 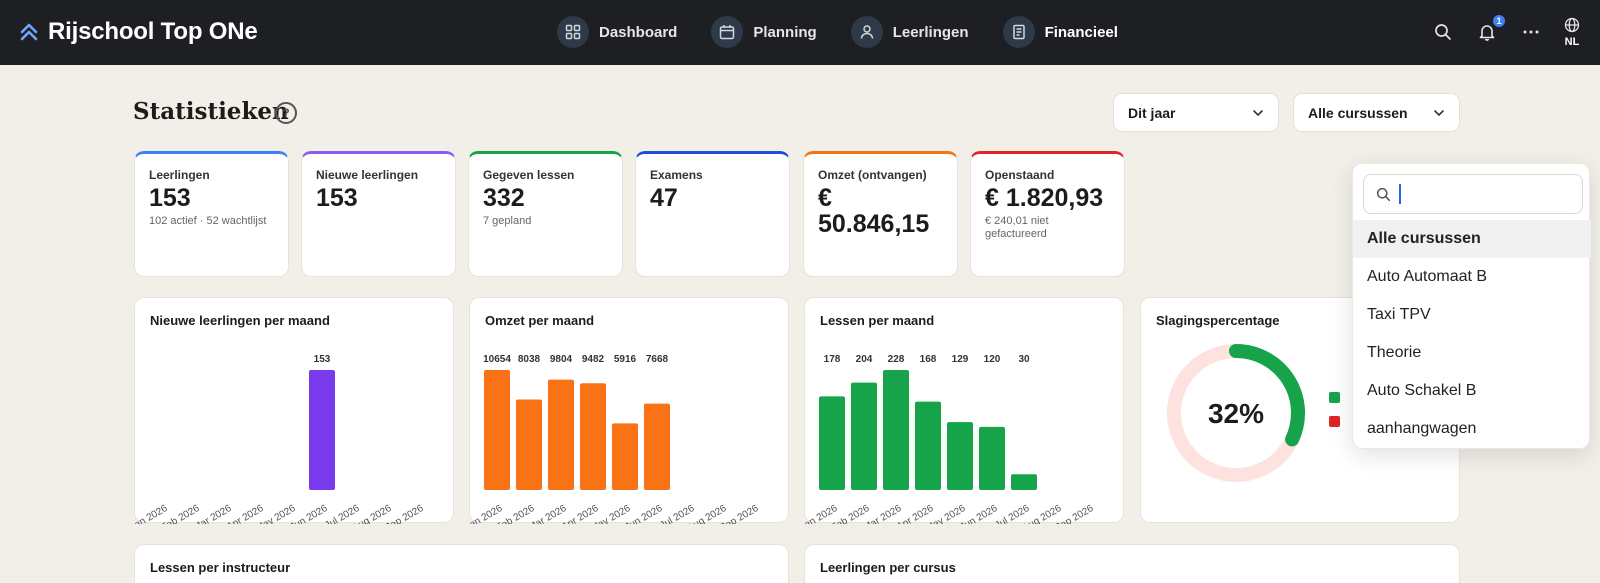 What do you see at coordinates (211, 111) in the screenshot?
I see `page-title: Statistieken` at bounding box center [211, 111].